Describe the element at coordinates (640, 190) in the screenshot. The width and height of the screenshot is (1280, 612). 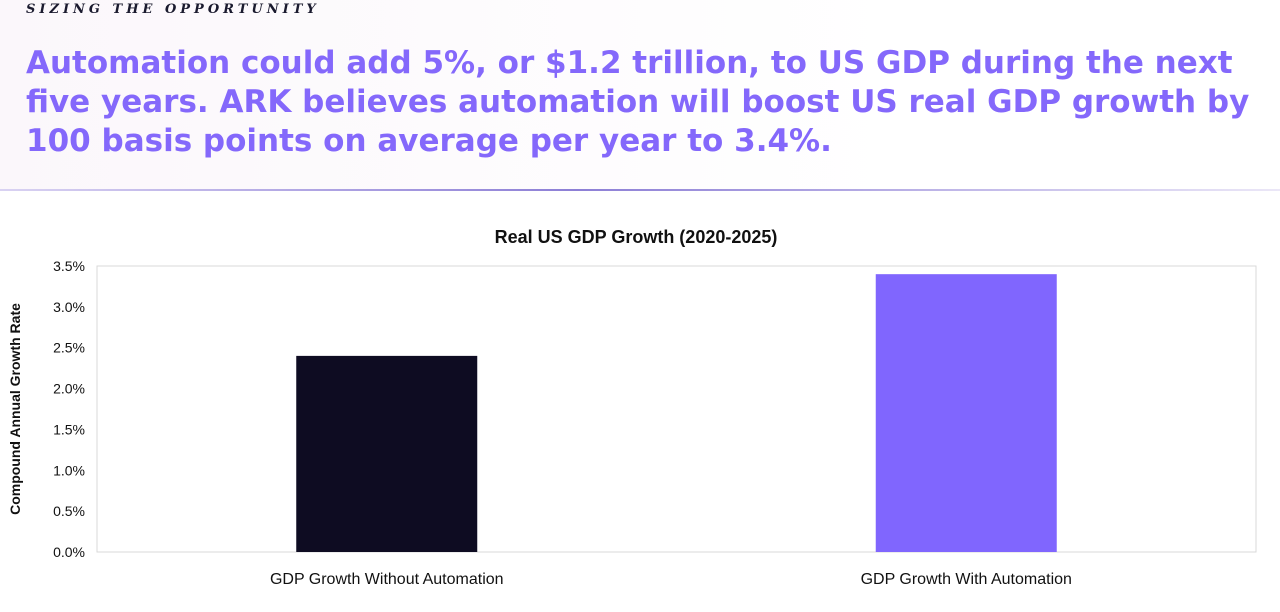
I see `header-divider` at that location.